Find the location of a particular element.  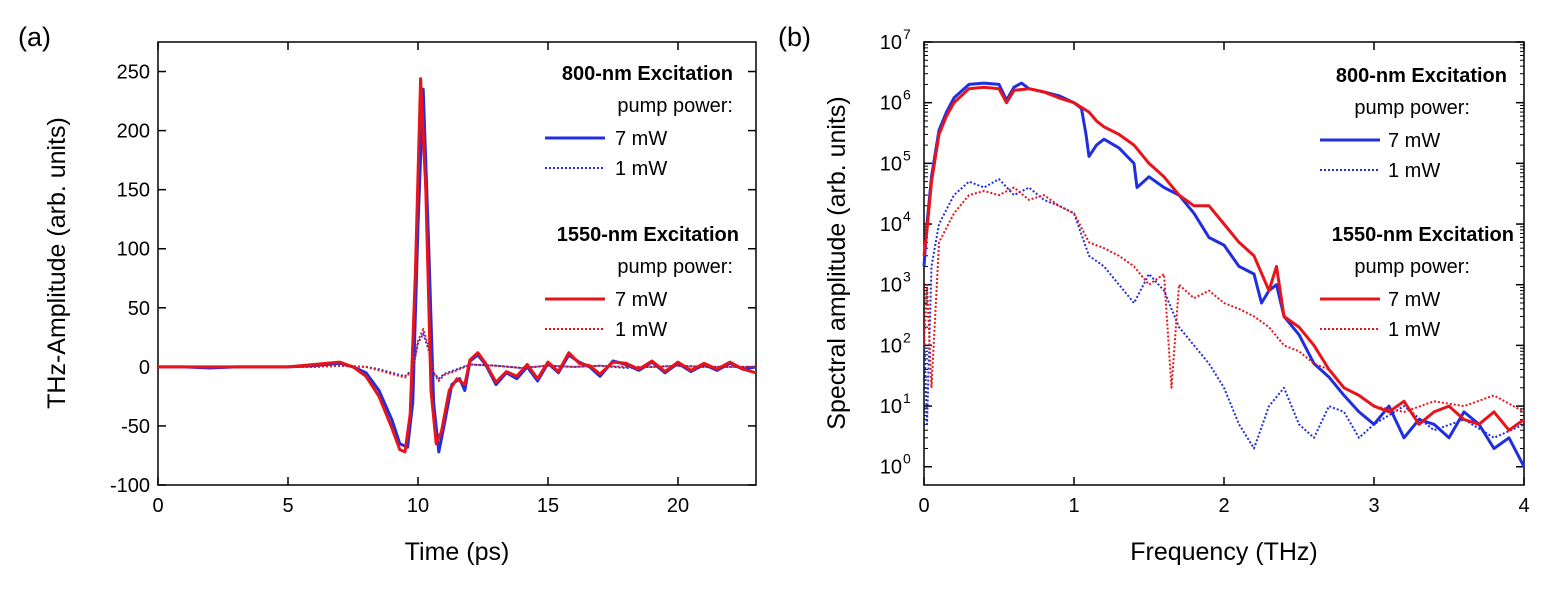

y-tick-label-a: -50 is located at coordinates (135, 427).